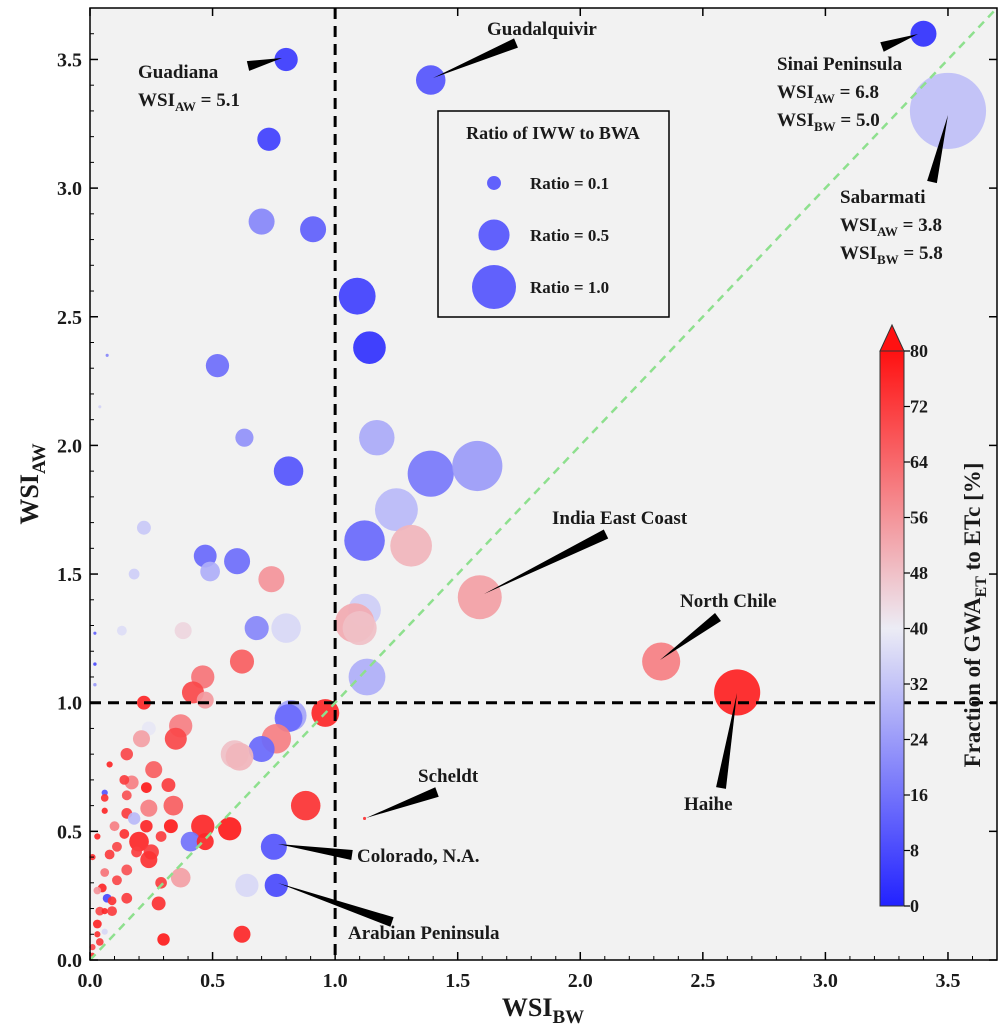  Describe the element at coordinates (828, 94) in the screenshot. I see `annotation-text: WSIAW = 6.8` at that location.